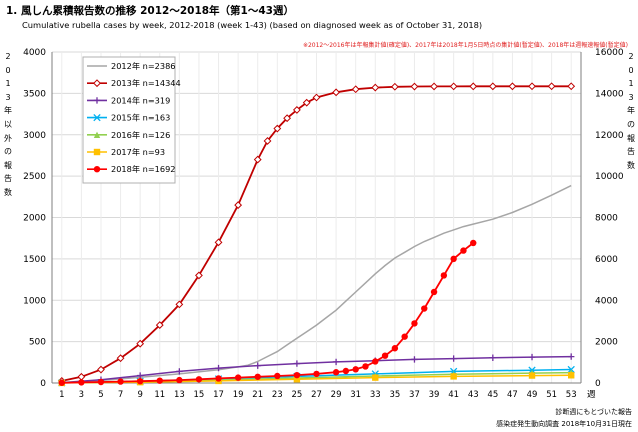  I want to click on y-tick-label-right: 4000, so click(606, 301).